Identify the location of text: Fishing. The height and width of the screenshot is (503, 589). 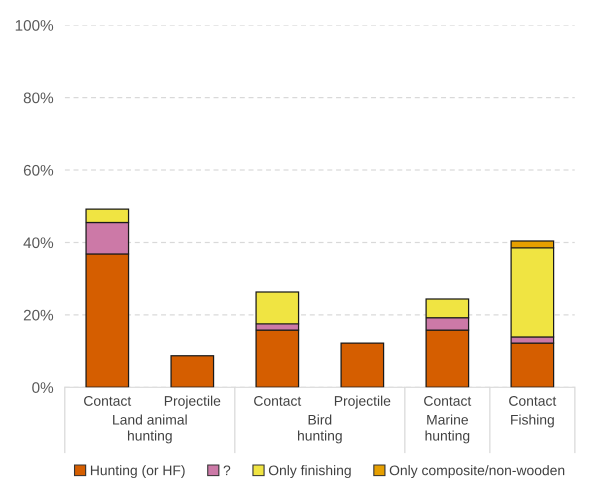
(532, 421).